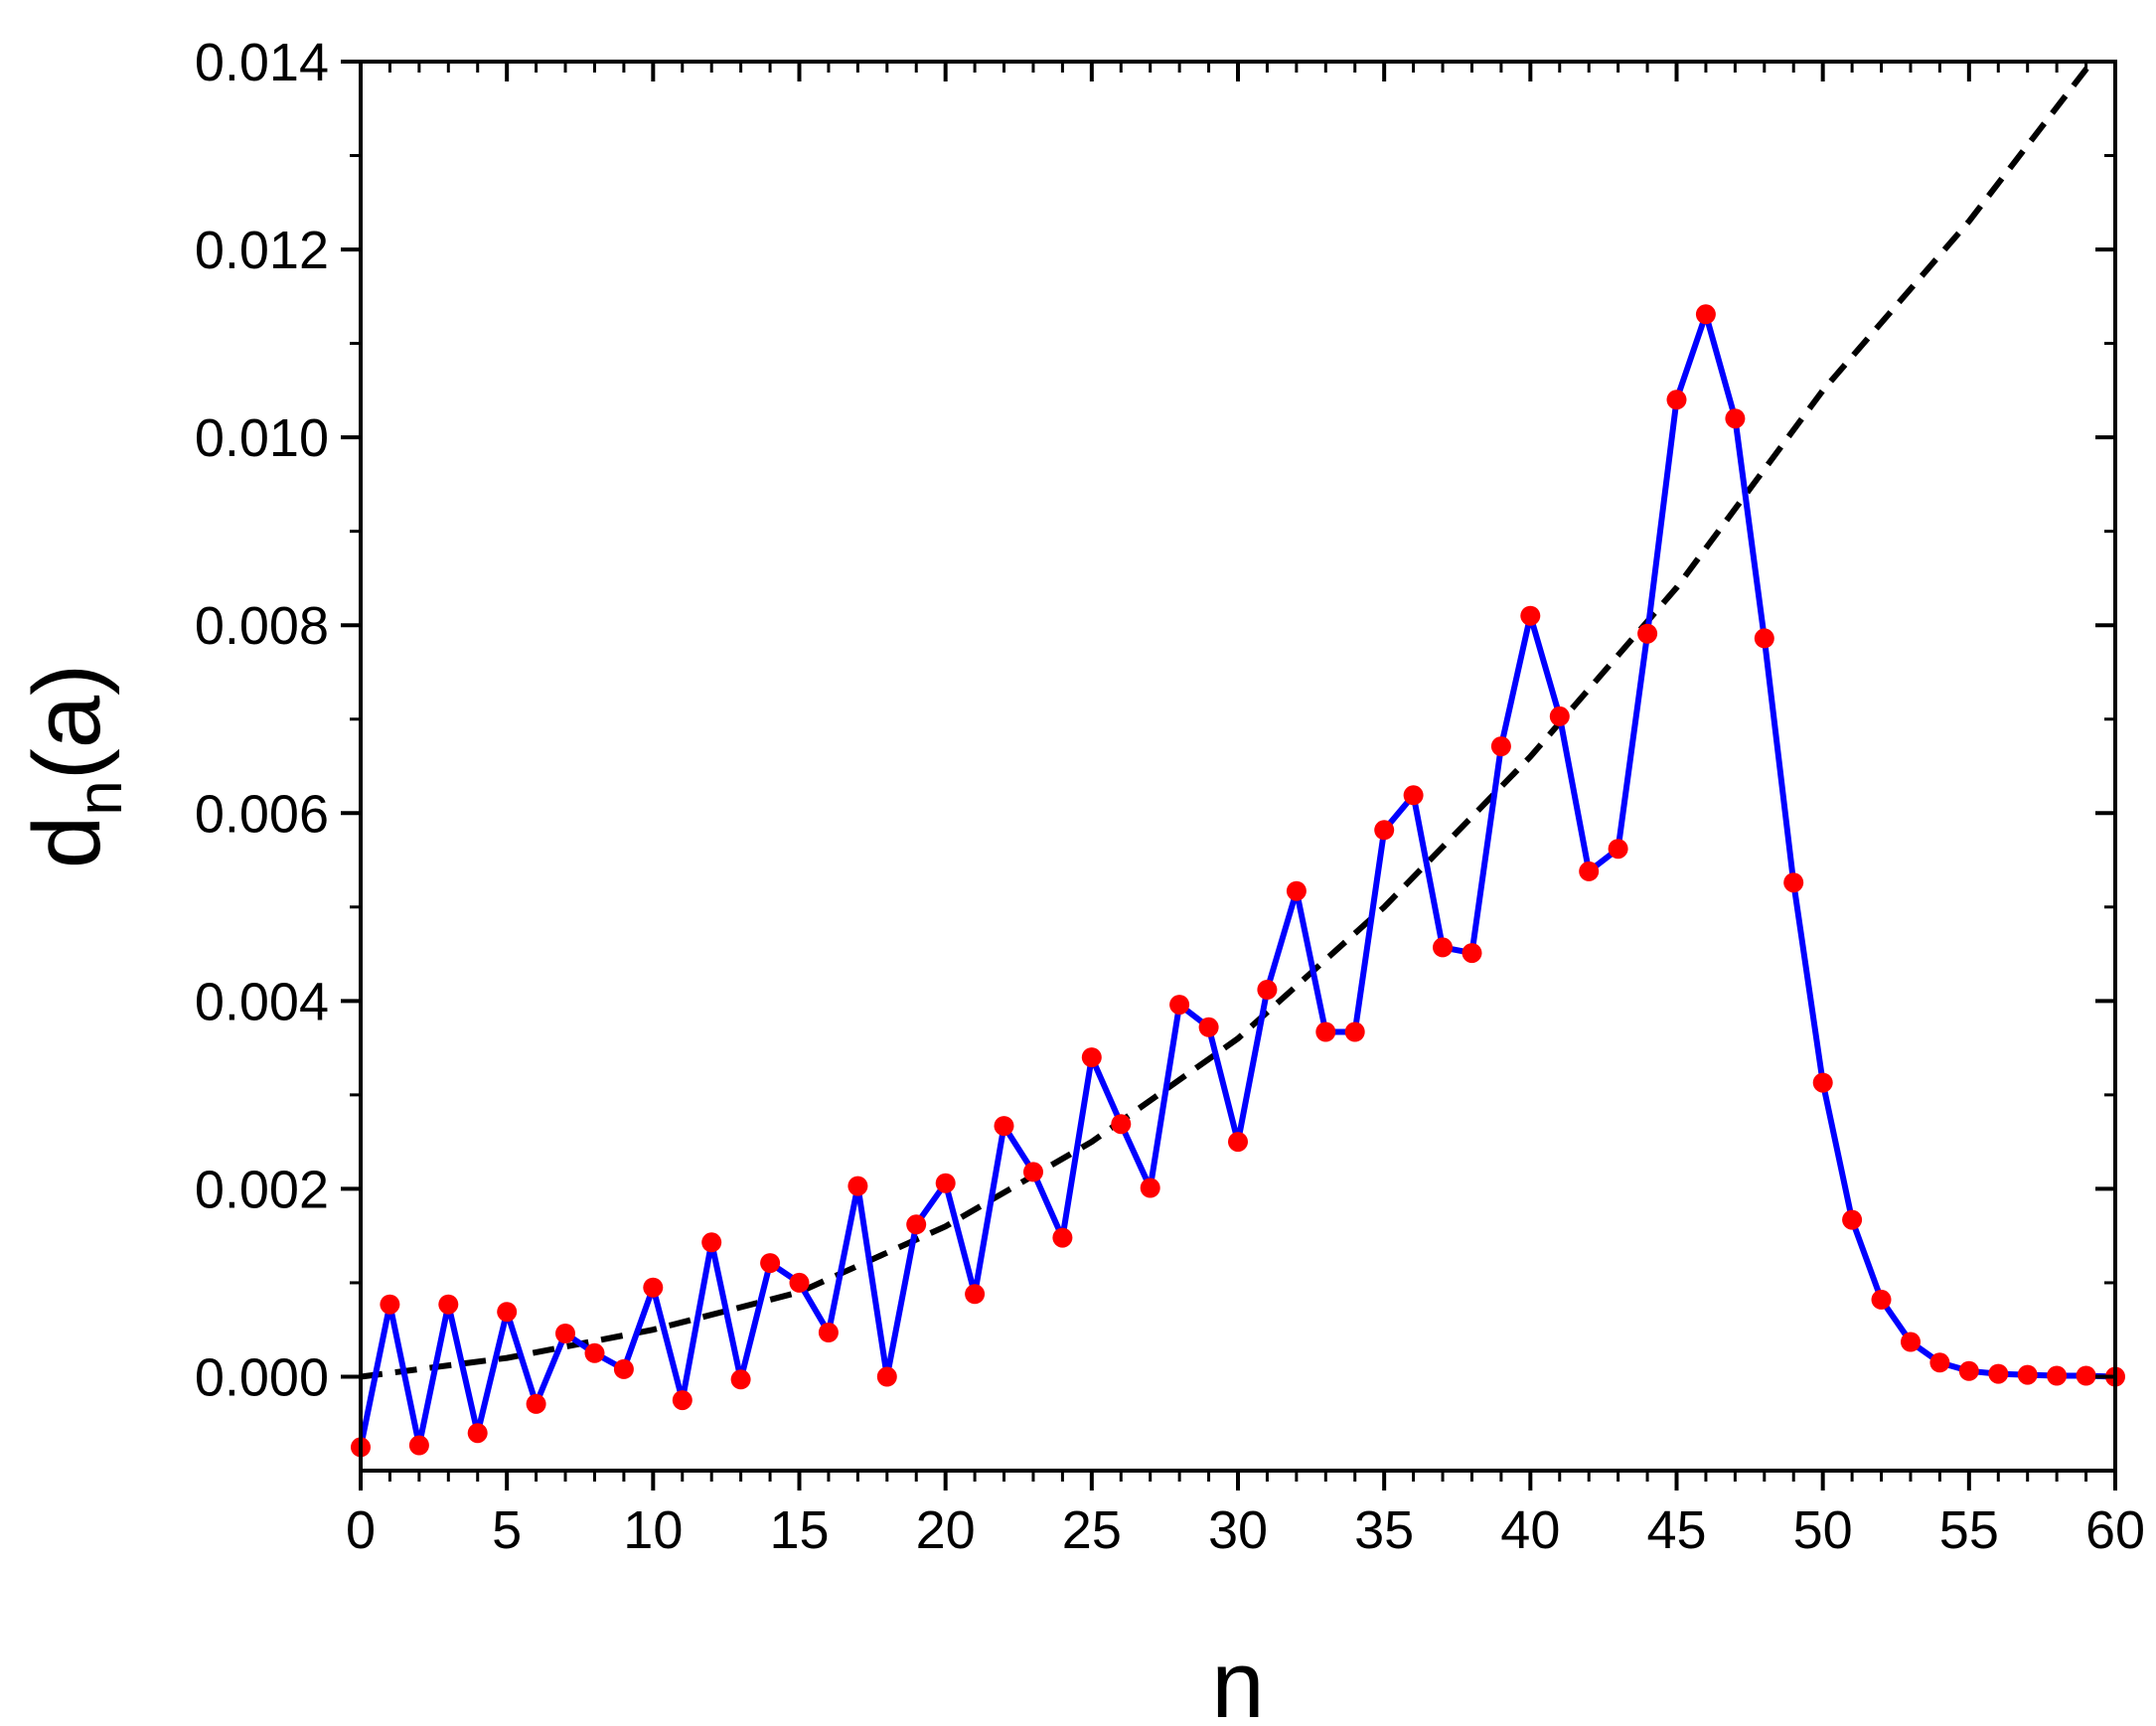  I want to click on x-tick-label: 30, so click(1238, 1530).